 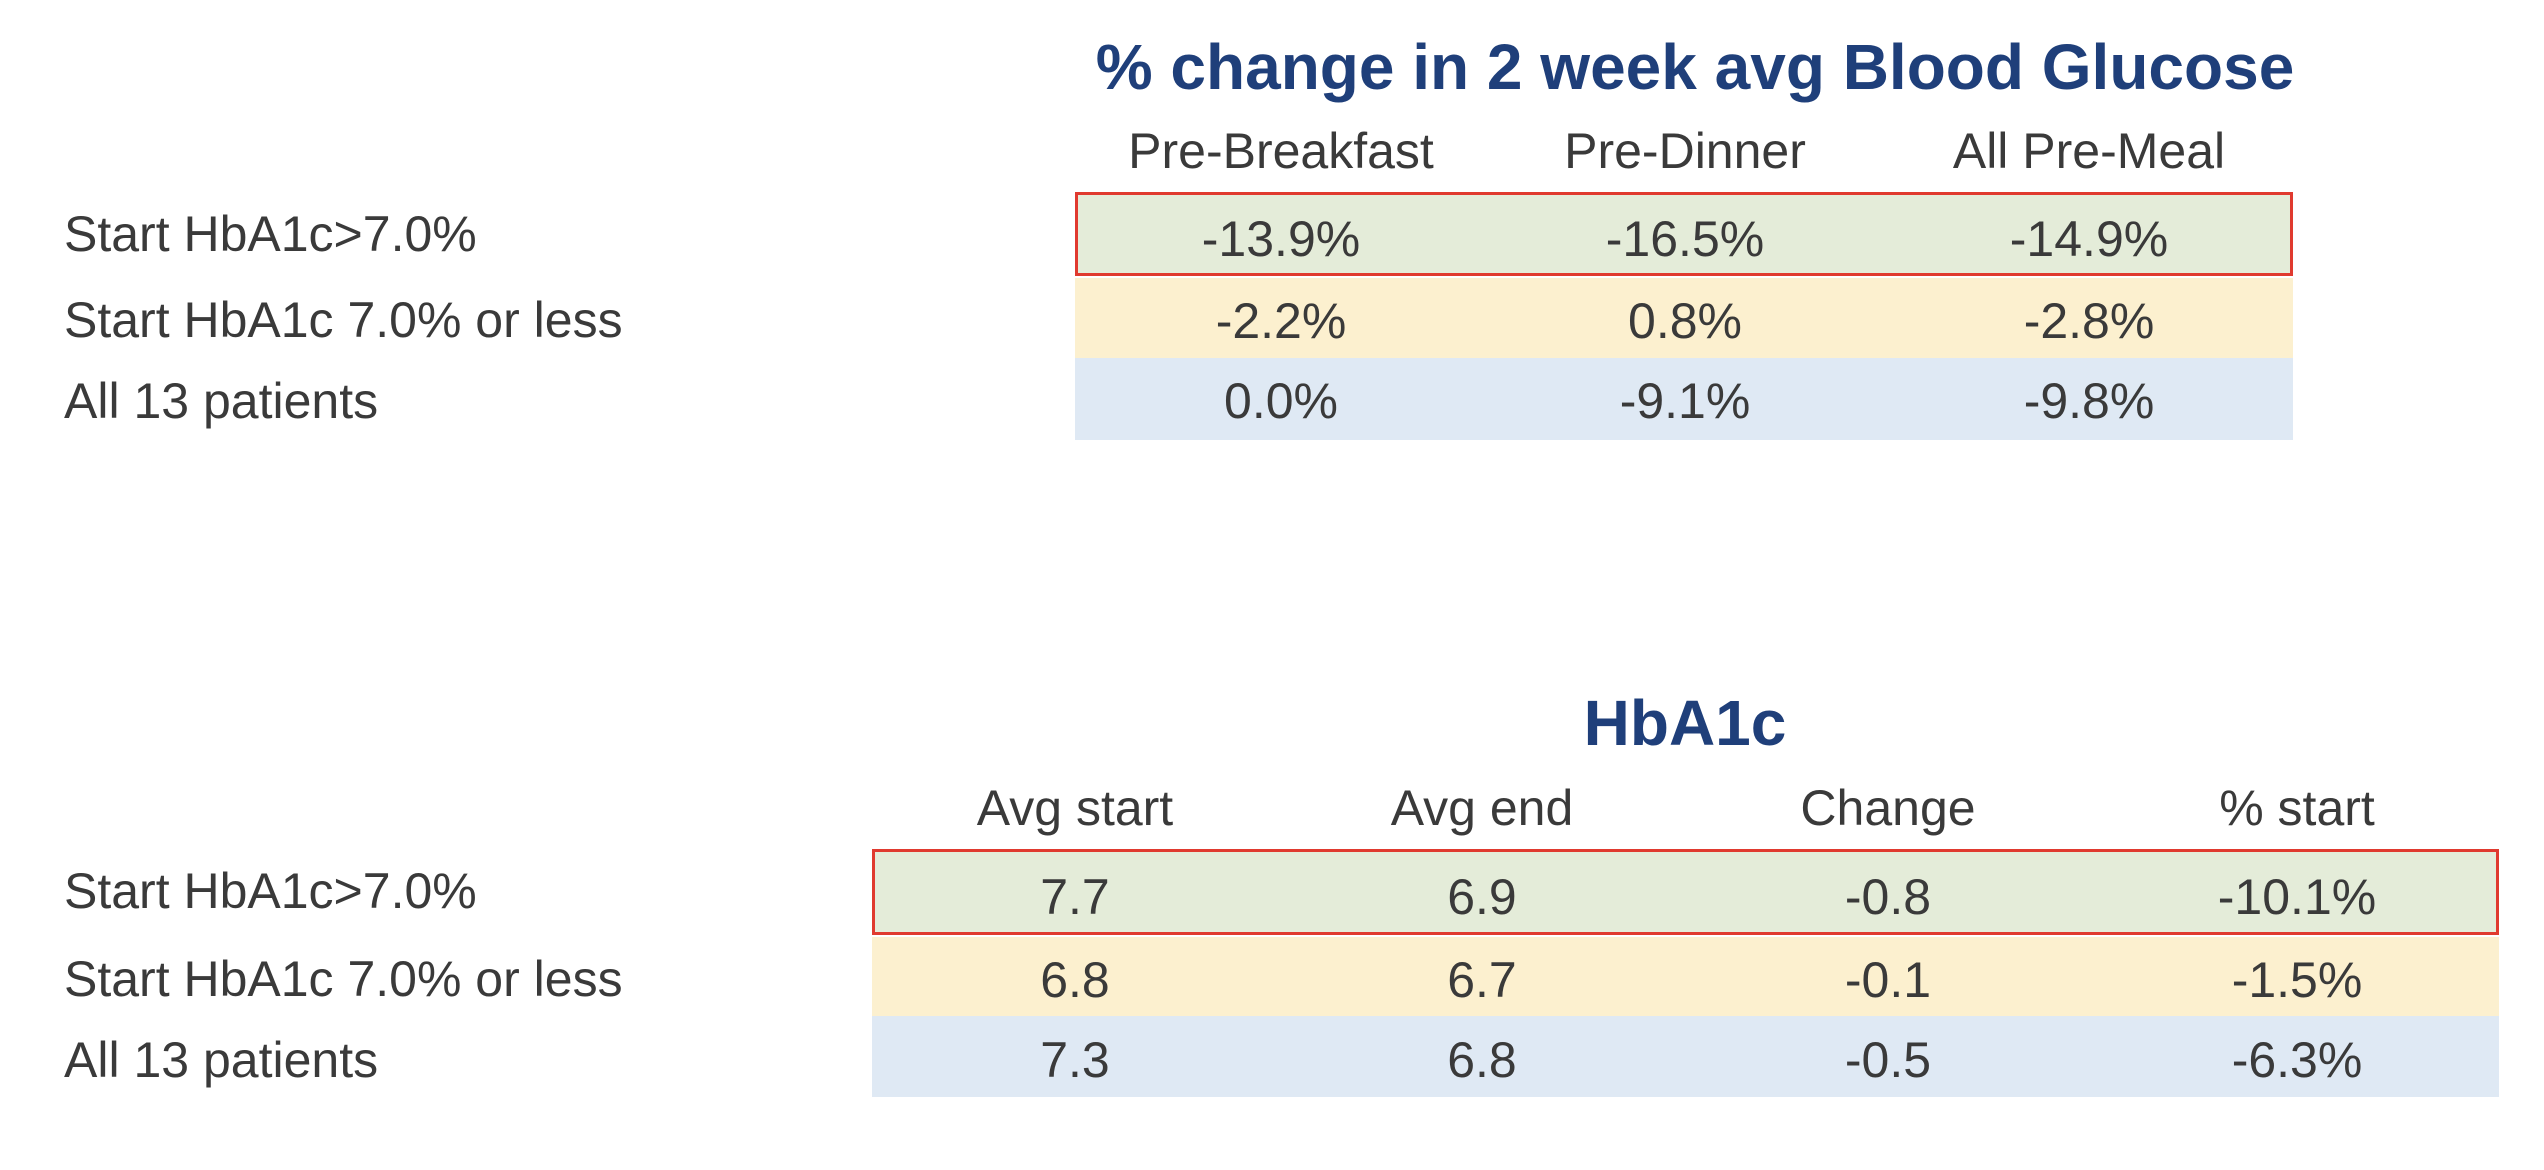 I want to click on glucose-row-label-all: All 13 patients, so click(x=221, y=401).